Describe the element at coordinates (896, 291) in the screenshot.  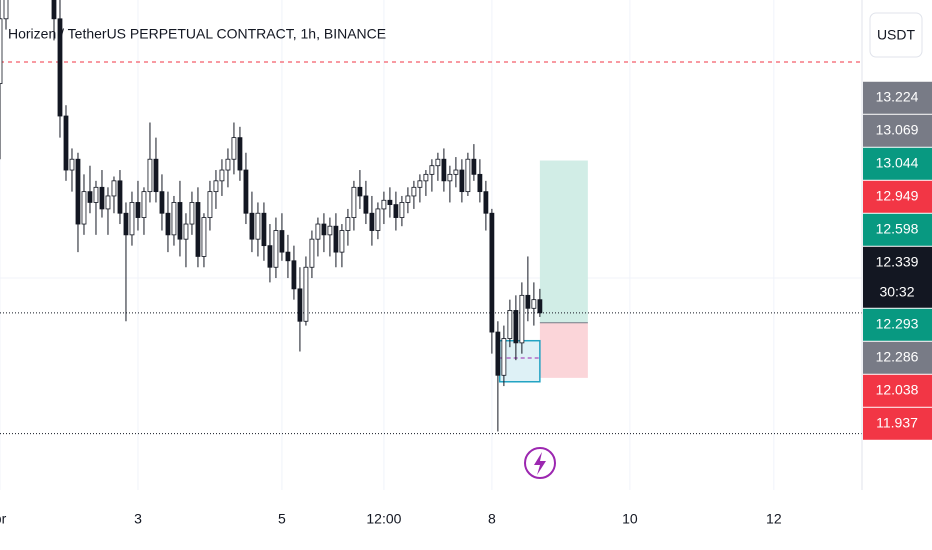
I see `countdown-label: 30:32` at that location.